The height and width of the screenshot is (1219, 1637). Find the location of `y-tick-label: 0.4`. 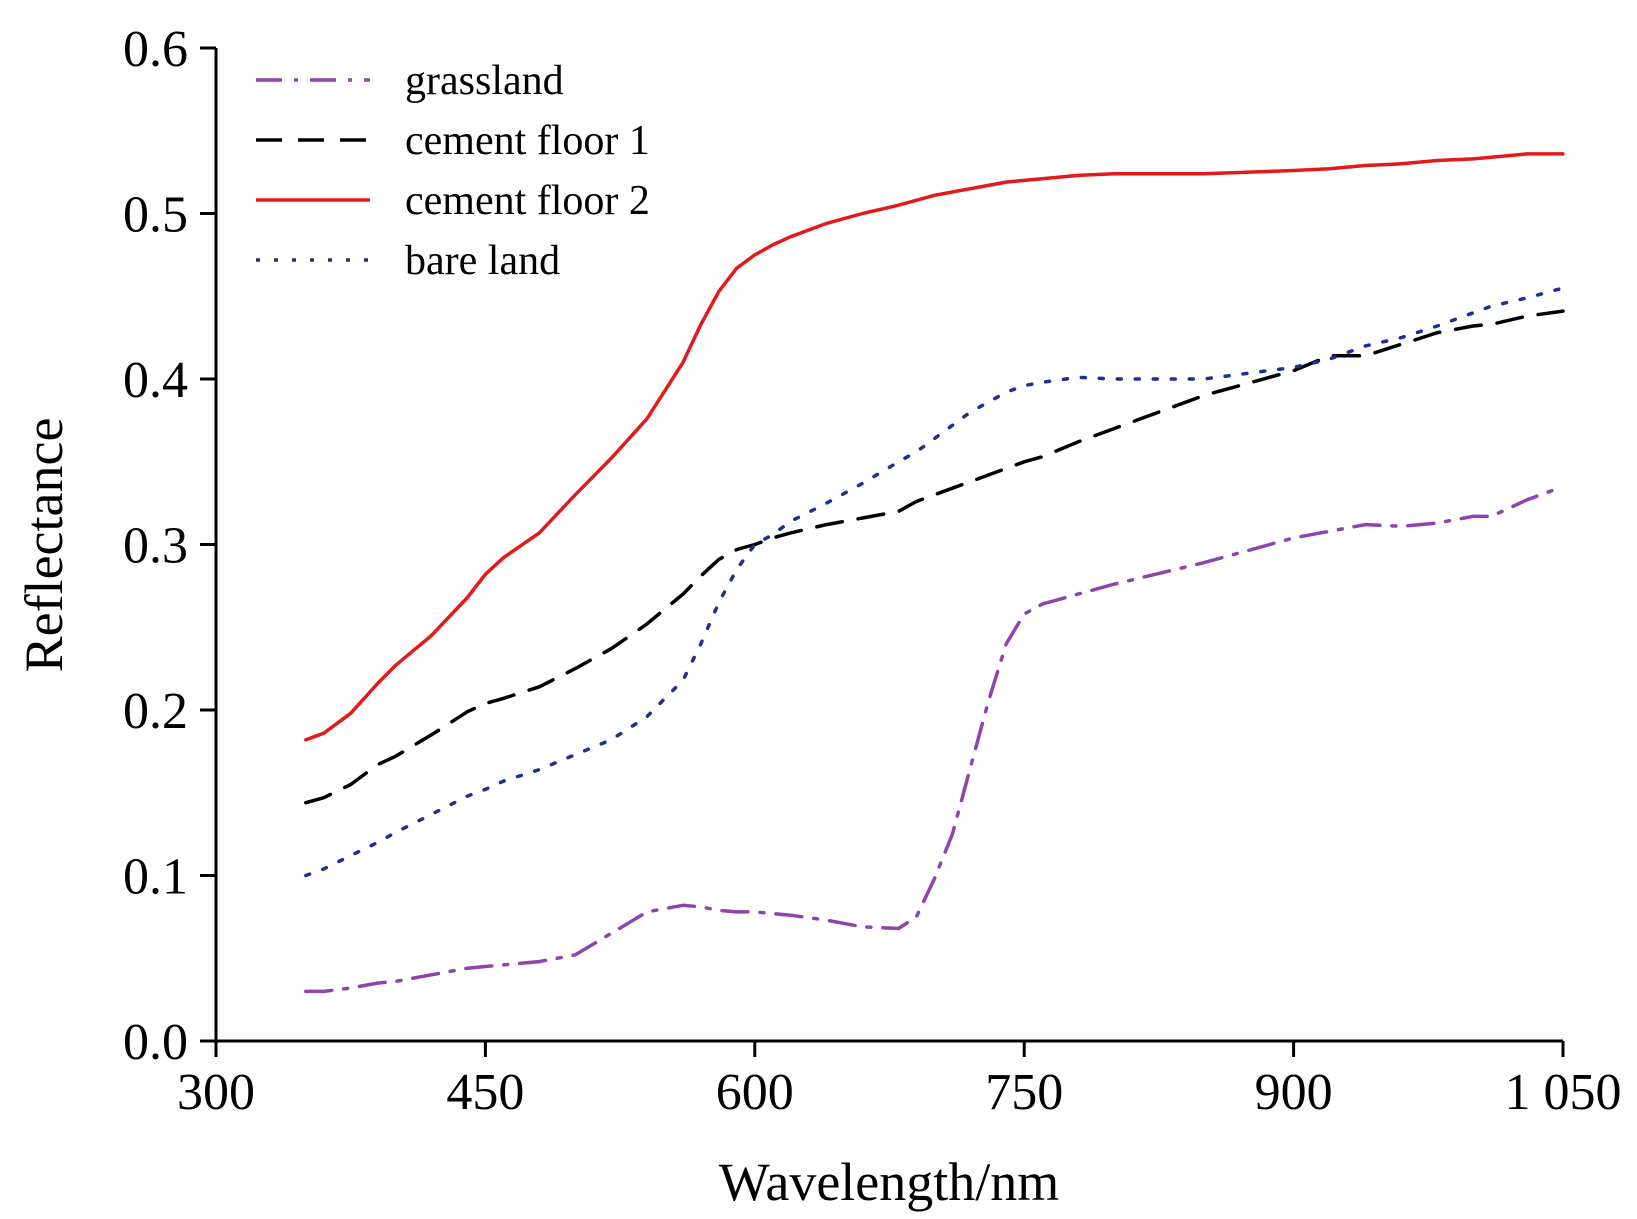

y-tick-label: 0.4 is located at coordinates (155, 380).